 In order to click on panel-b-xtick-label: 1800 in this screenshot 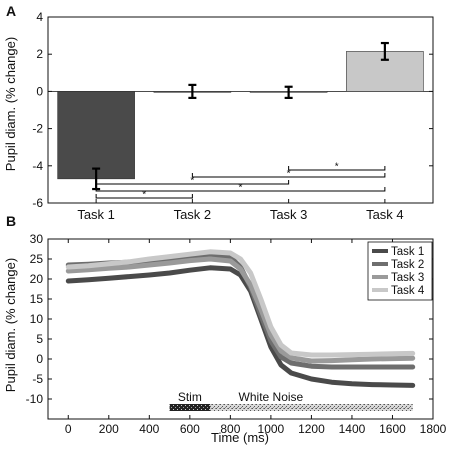, I will do `click(433, 429)`.